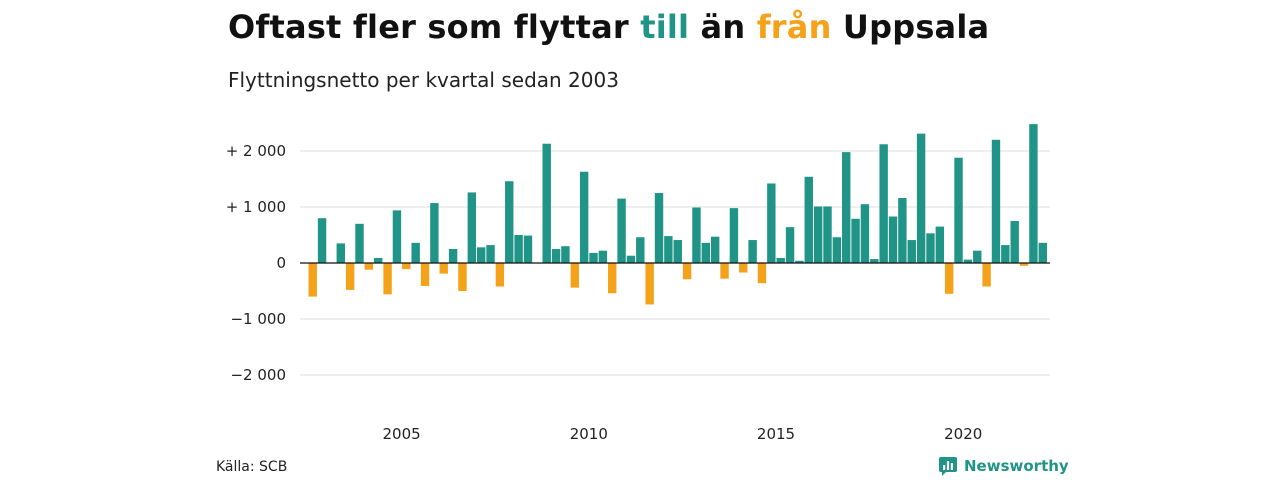 The width and height of the screenshot is (1280, 480). I want to click on x-tick-label: 2020, so click(963, 434).